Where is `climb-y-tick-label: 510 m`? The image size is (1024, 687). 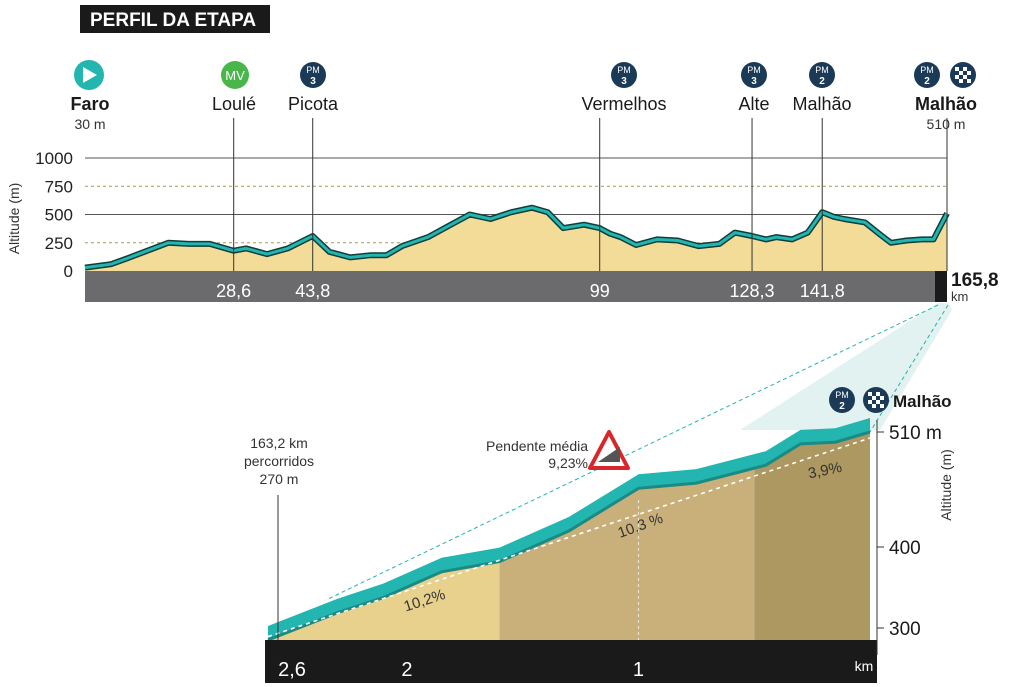
climb-y-tick-label: 510 m is located at coordinates (915, 433).